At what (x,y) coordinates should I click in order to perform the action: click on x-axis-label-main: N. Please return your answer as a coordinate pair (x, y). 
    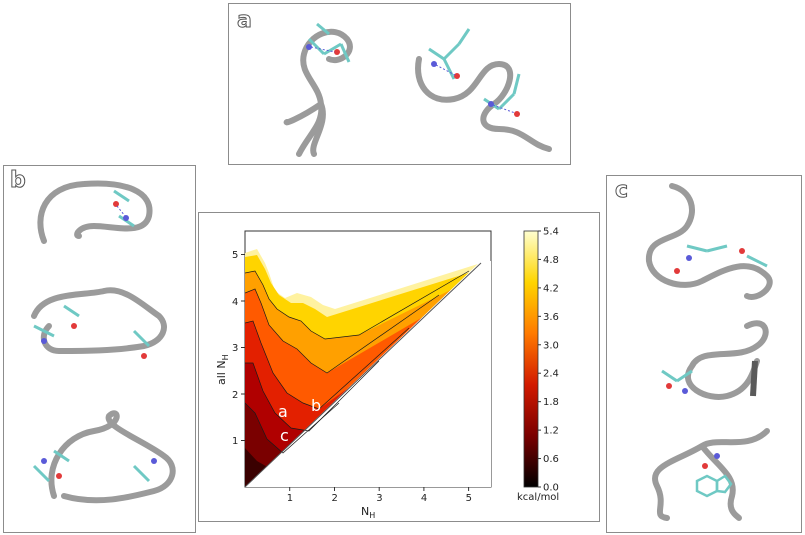
    Looking at the image, I should click on (365, 511).